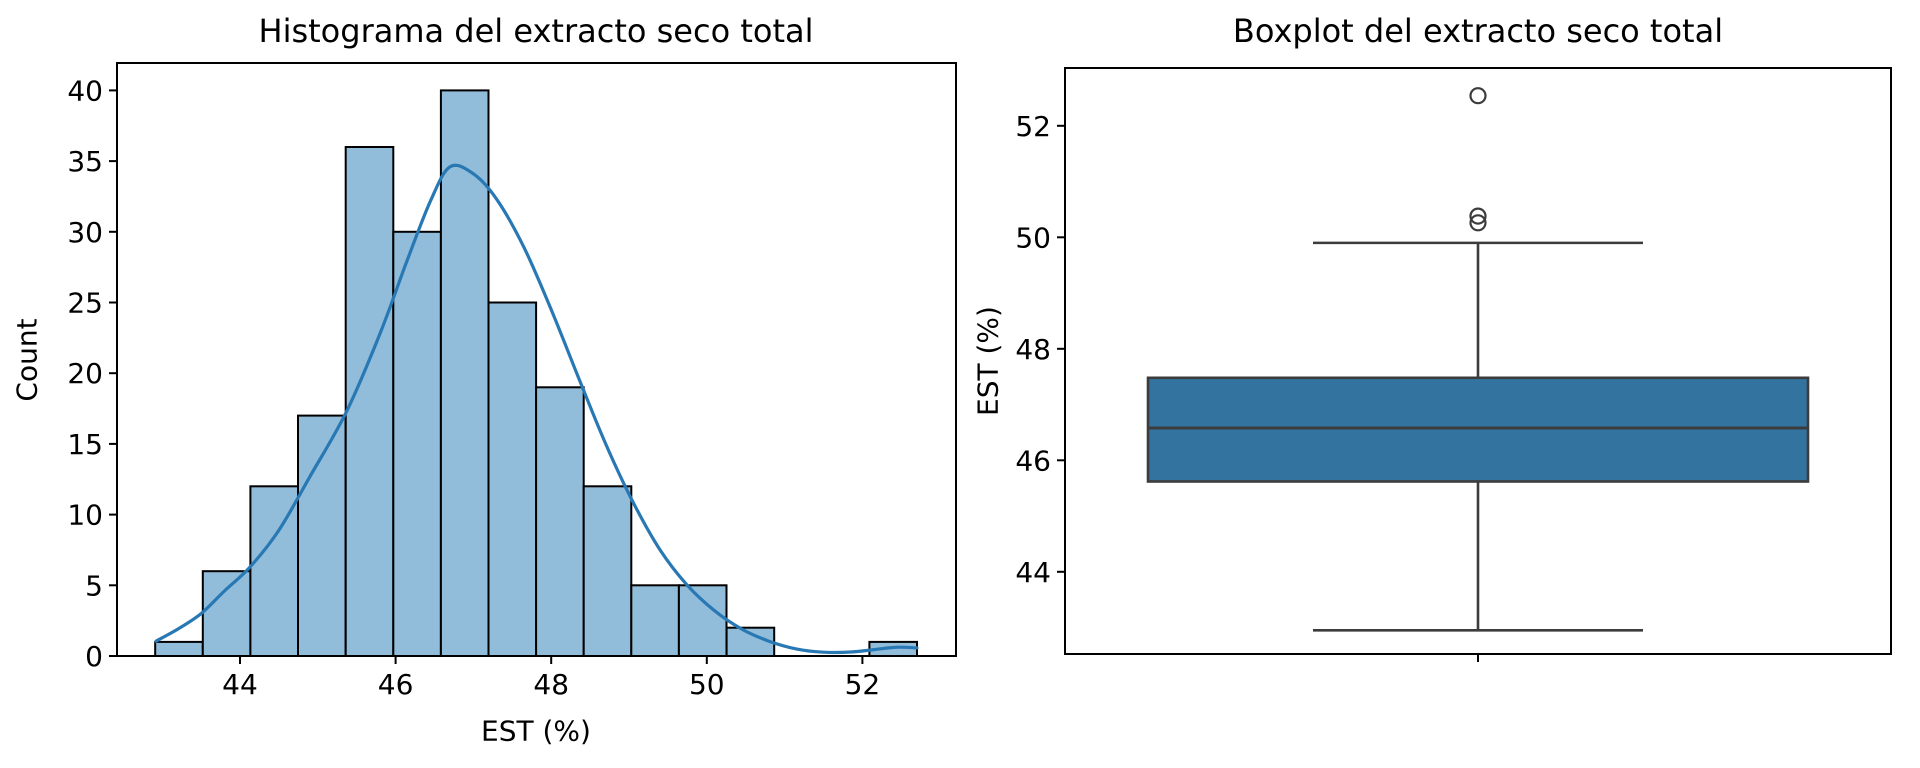 This screenshot has height=768, width=1920. I want to click on y-tick-label: 5, so click(94, 585).